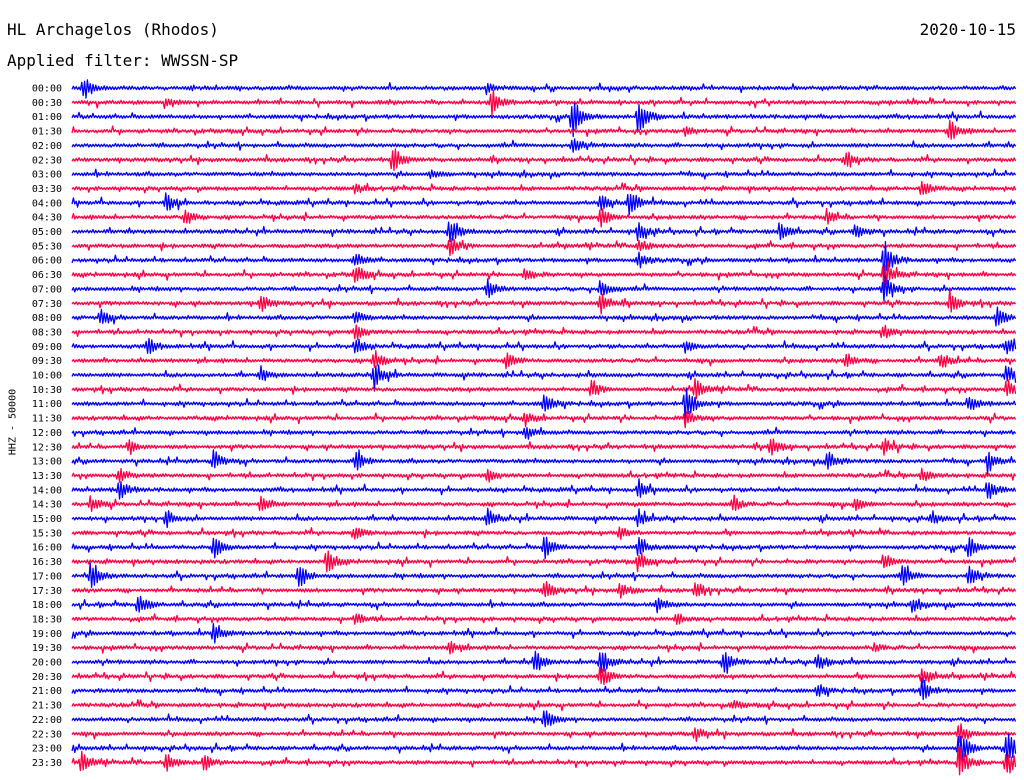  I want to click on trace-2030, so click(544, 676).